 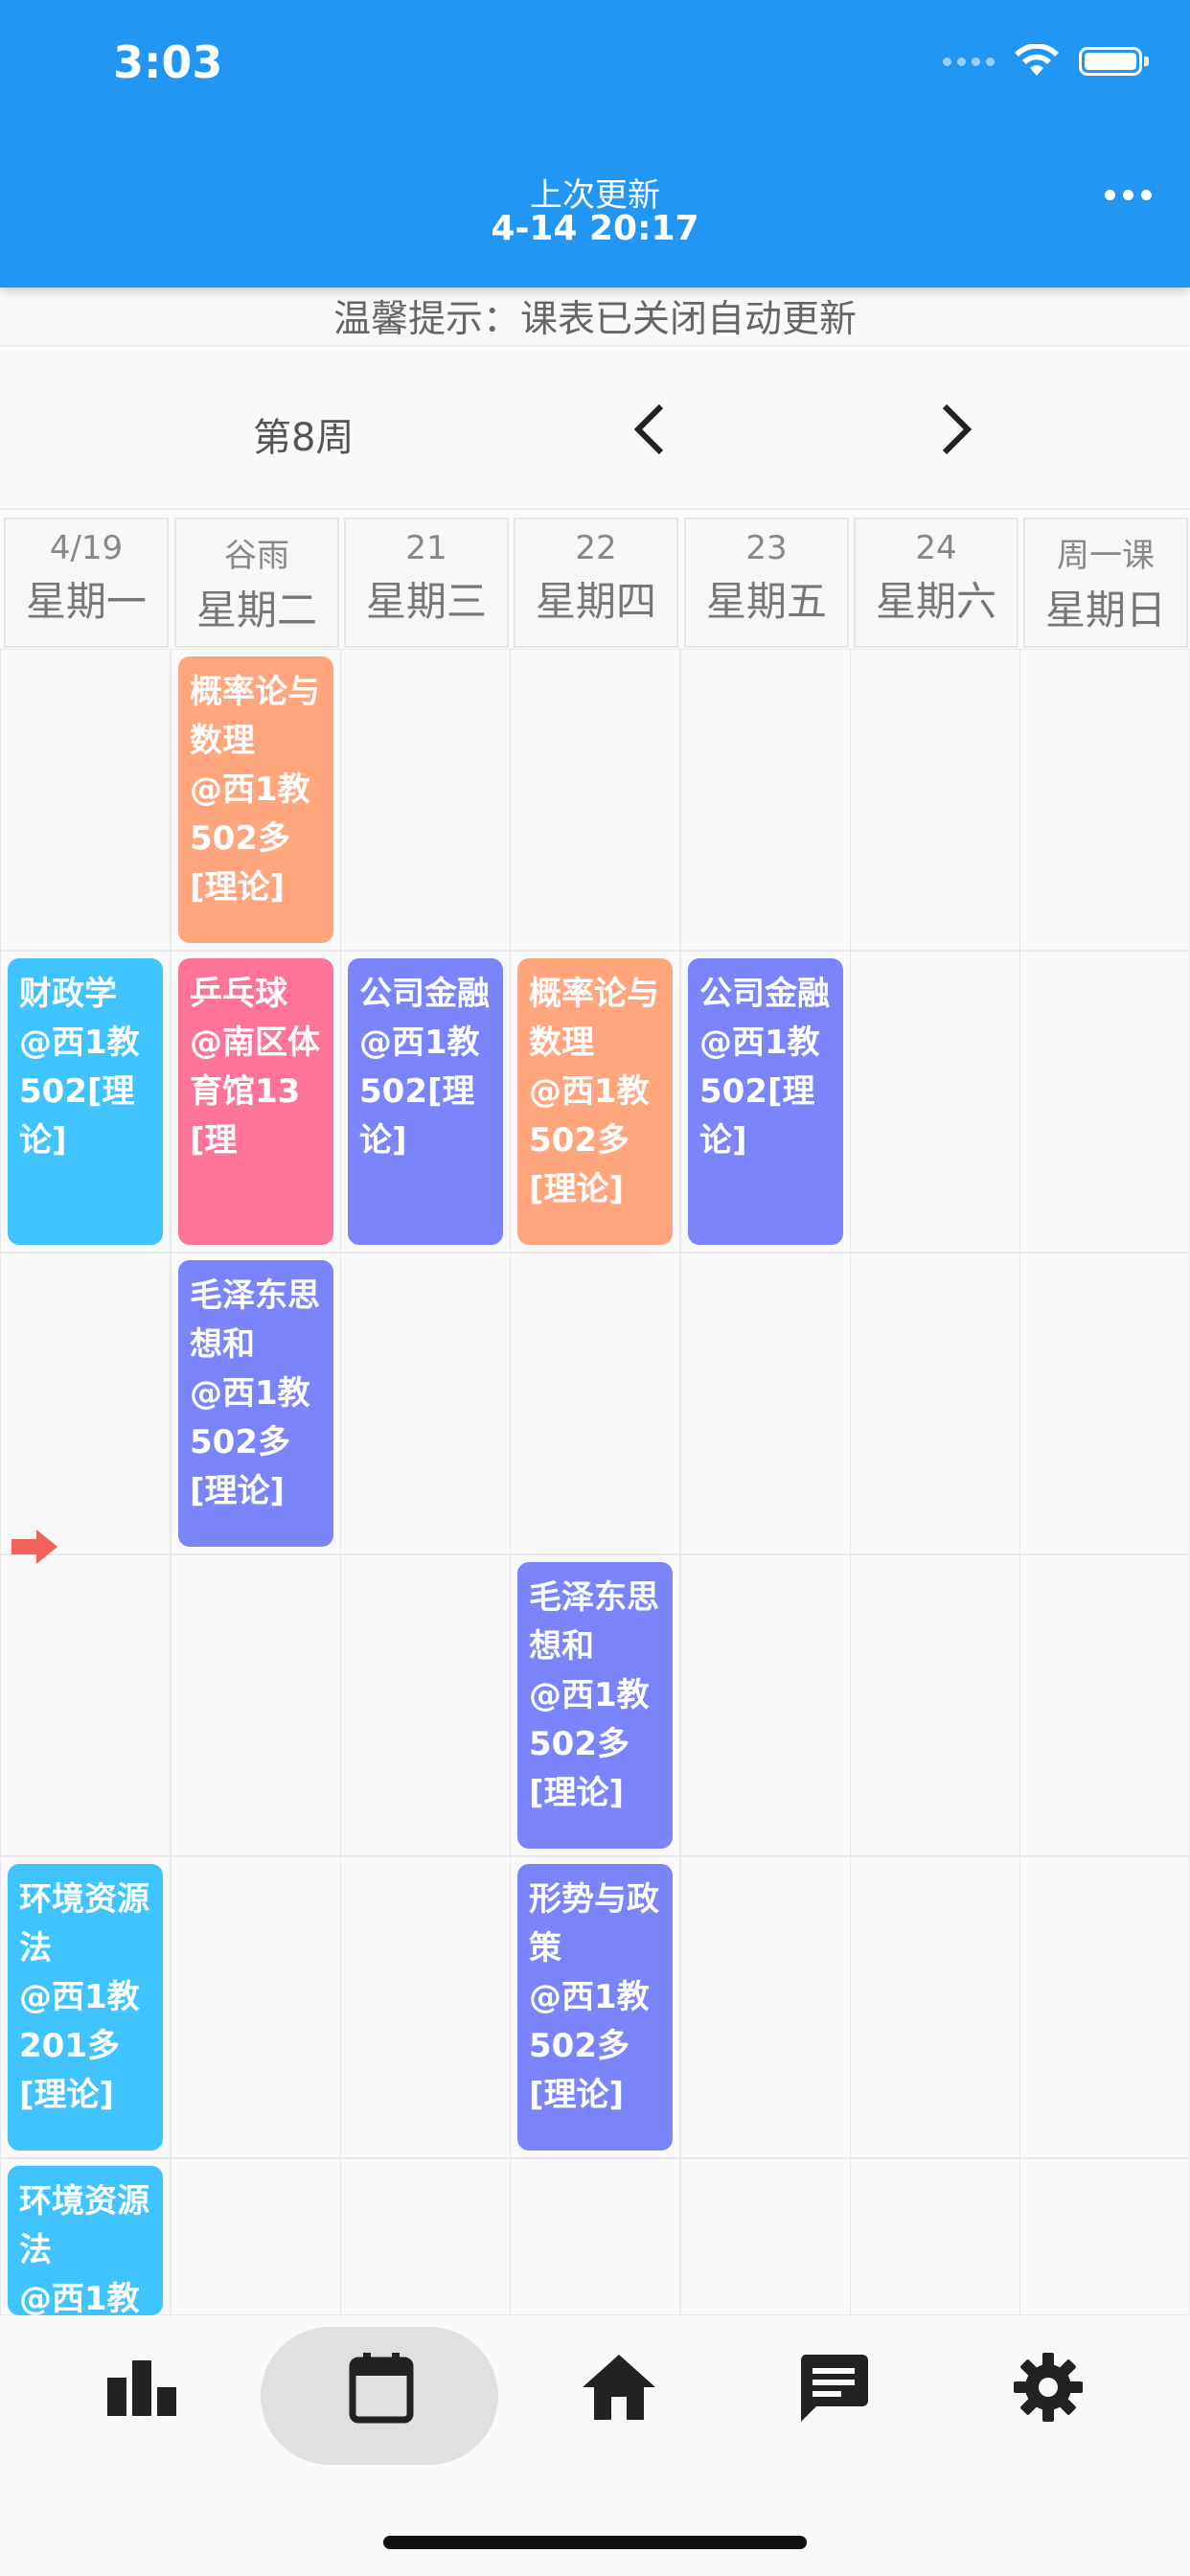 I want to click on day-header: 4/19 星期一, so click(x=87, y=583).